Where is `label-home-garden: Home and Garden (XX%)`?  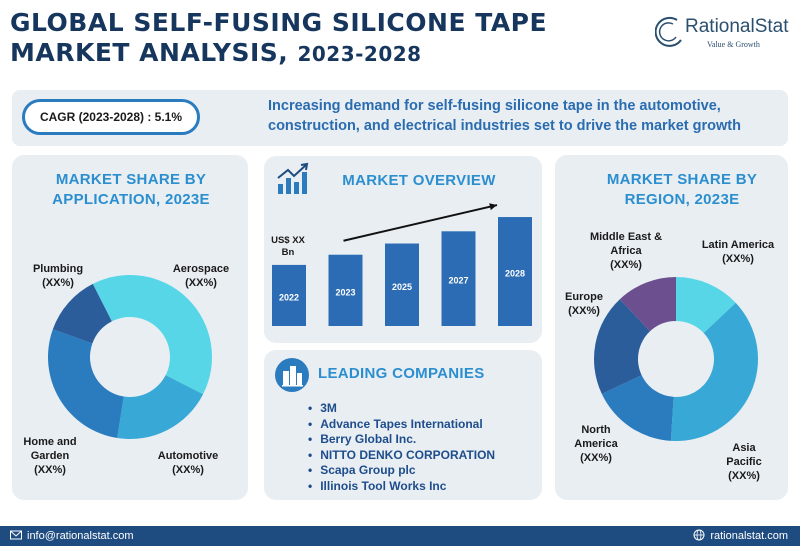
label-home-garden: Home and Garden (XX%) is located at coordinates (50, 456).